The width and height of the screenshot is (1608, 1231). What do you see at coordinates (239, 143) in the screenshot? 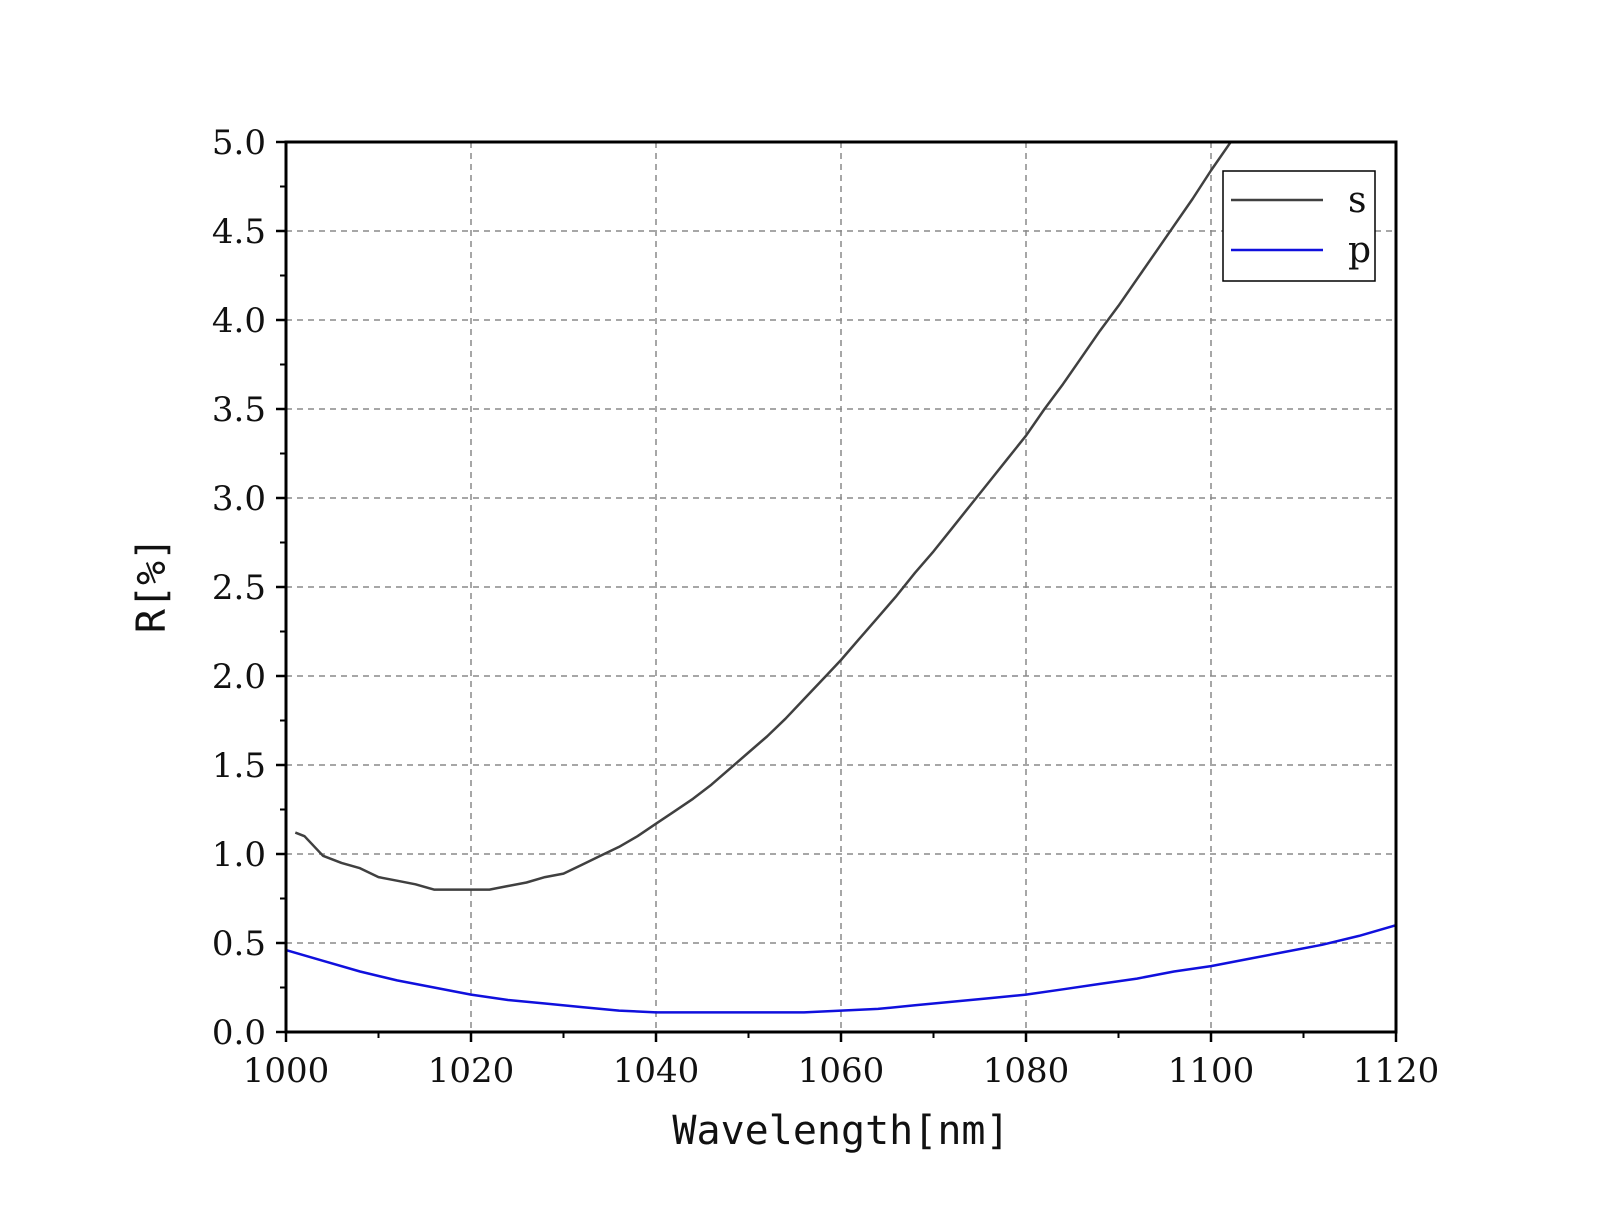
I see `y-tick-label: 5.0` at bounding box center [239, 143].